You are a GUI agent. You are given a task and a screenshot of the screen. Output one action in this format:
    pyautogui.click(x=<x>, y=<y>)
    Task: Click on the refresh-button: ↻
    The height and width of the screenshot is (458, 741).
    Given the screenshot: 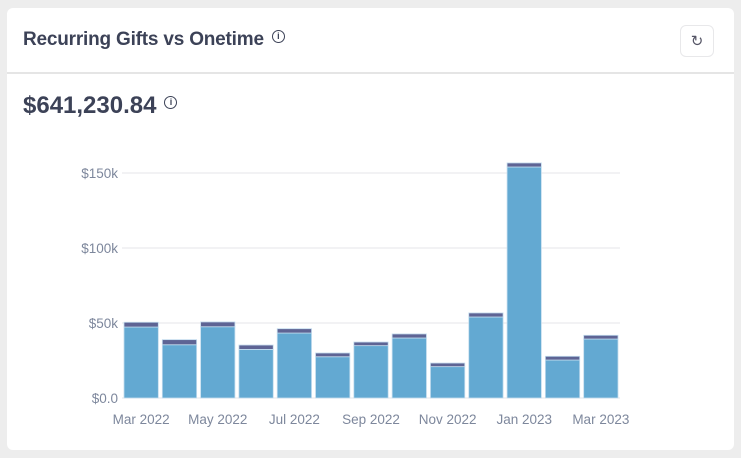 What is the action you would take?
    pyautogui.click(x=697, y=41)
    